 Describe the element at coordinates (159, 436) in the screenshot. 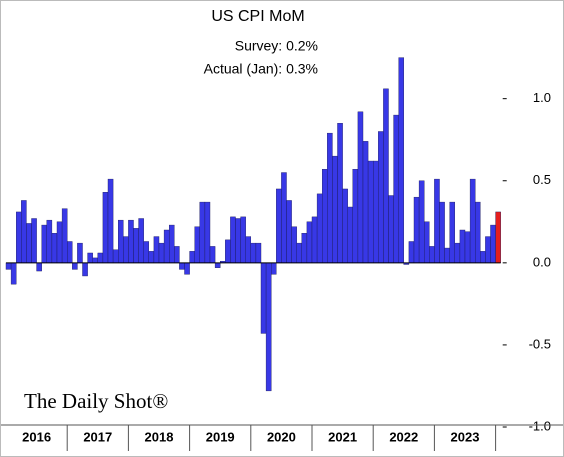

I see `x-group-label: 2018` at that location.